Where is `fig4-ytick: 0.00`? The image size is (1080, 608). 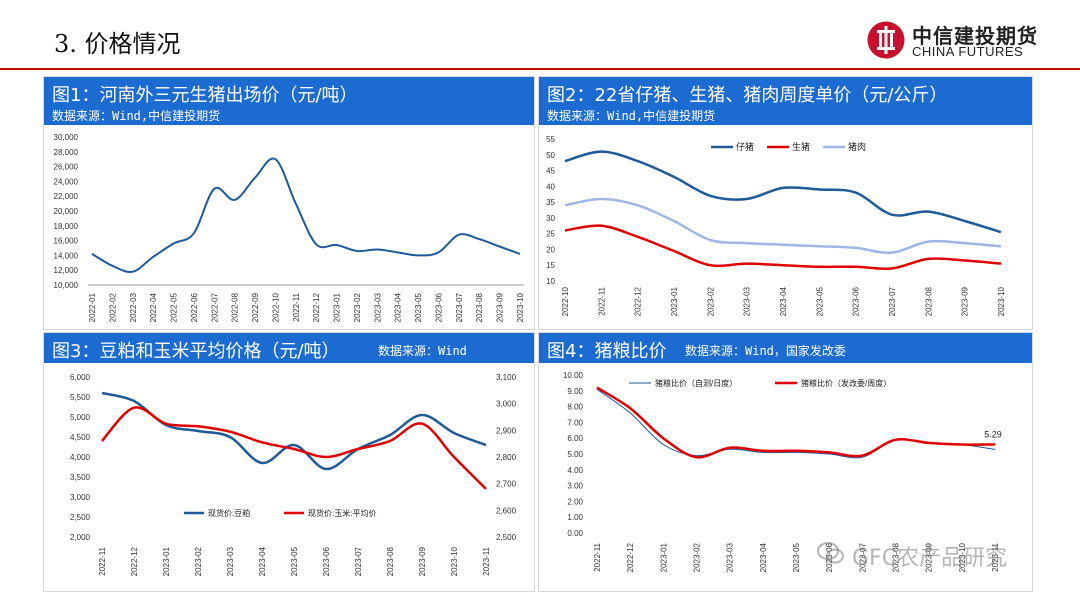
fig4-ytick: 0.00 is located at coordinates (575, 533).